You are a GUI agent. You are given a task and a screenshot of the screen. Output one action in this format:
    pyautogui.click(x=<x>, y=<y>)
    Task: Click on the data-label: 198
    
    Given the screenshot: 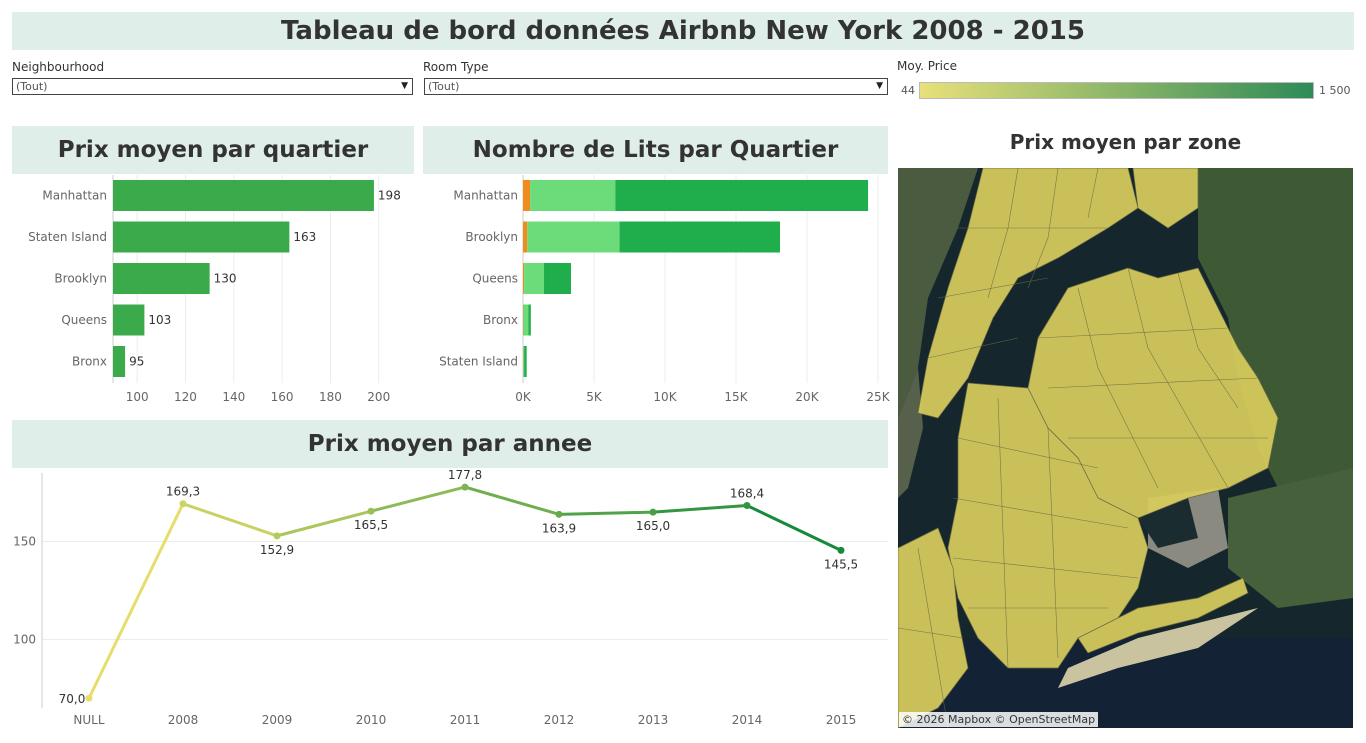 What is the action you would take?
    pyautogui.click(x=389, y=196)
    